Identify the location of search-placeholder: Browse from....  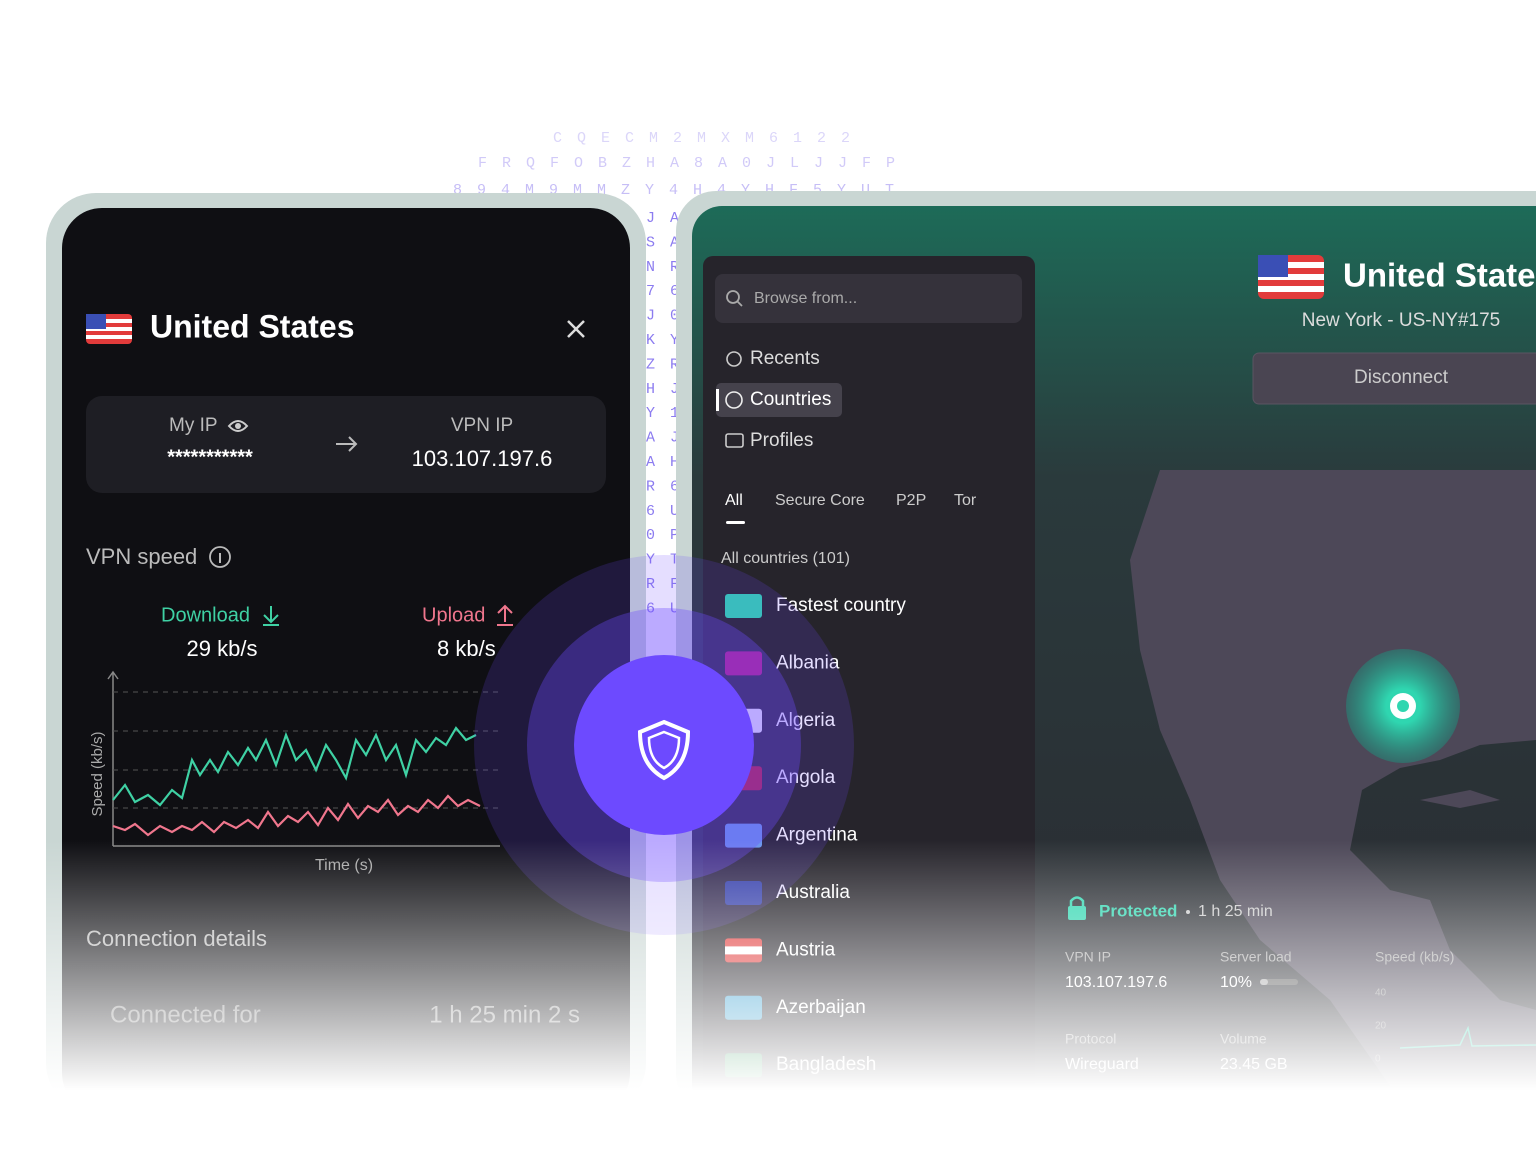
(805, 298).